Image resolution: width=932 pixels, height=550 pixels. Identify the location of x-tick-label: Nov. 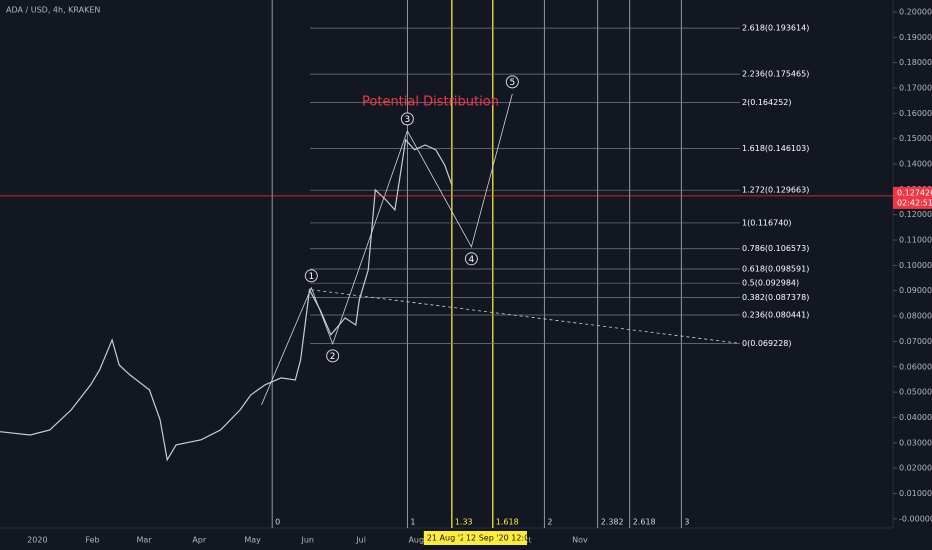
(580, 540).